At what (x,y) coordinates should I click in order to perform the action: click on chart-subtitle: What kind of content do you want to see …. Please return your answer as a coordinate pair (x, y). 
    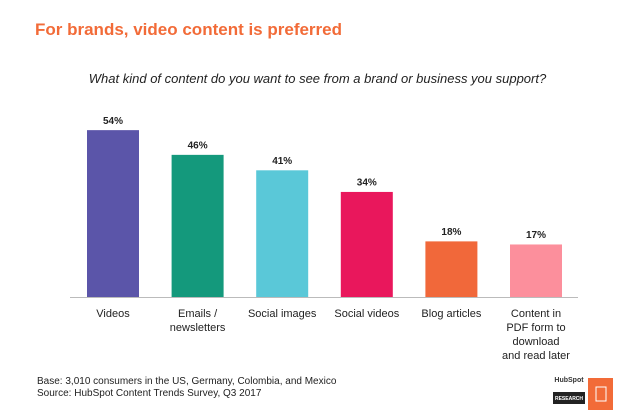
    Looking at the image, I should click on (317, 78).